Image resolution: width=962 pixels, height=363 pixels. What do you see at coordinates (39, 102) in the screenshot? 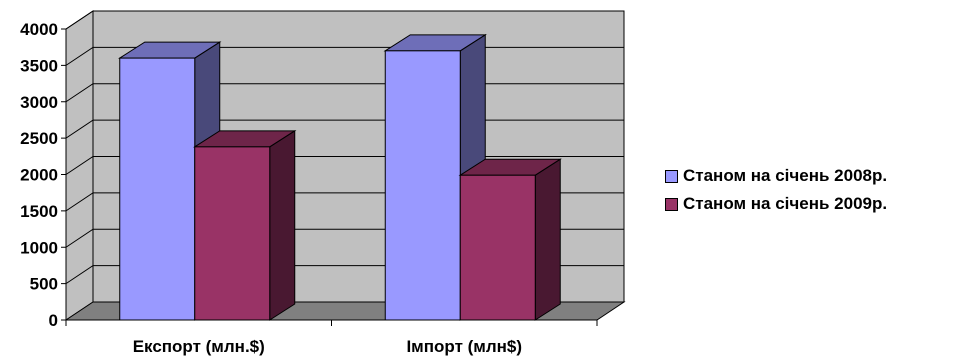
I see `y-tick-label-3000: 3000` at bounding box center [39, 102].